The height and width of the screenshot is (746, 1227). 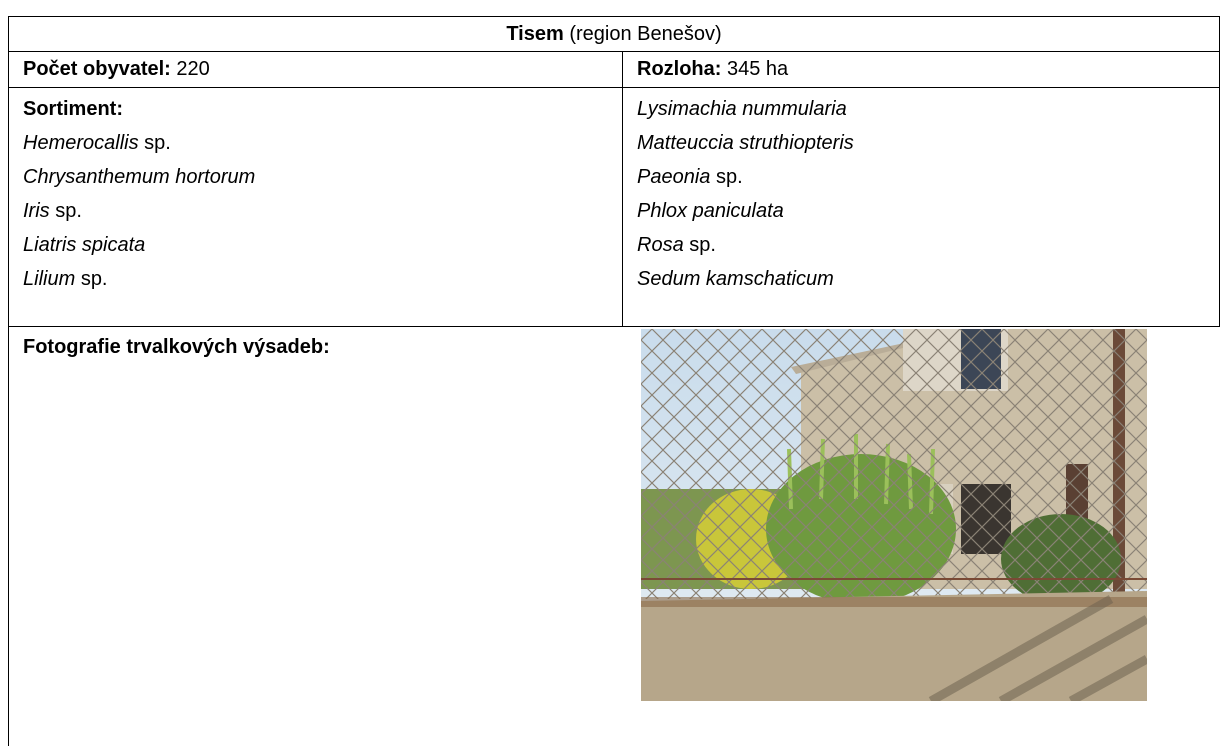 What do you see at coordinates (928, 177) in the screenshot?
I see `plant-line: Paeonia sp.` at bounding box center [928, 177].